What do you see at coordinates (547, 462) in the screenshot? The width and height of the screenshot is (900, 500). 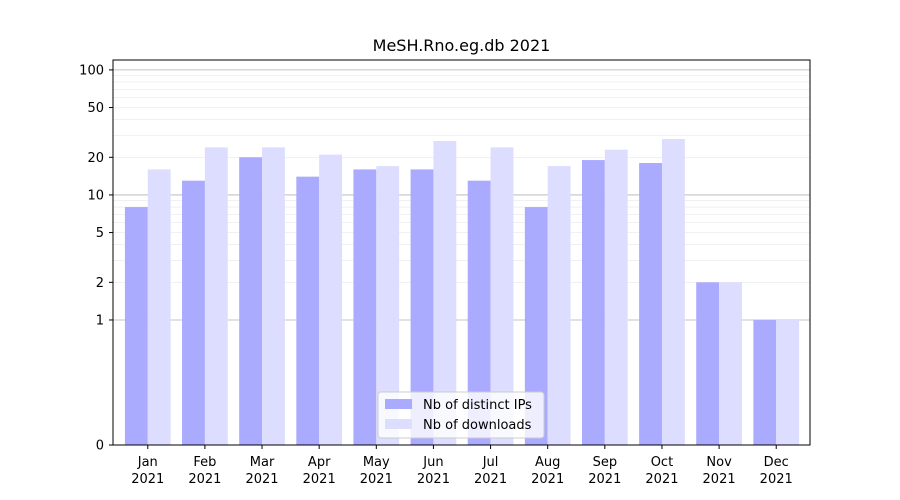 I see `x-tick-label-month: Aug` at bounding box center [547, 462].